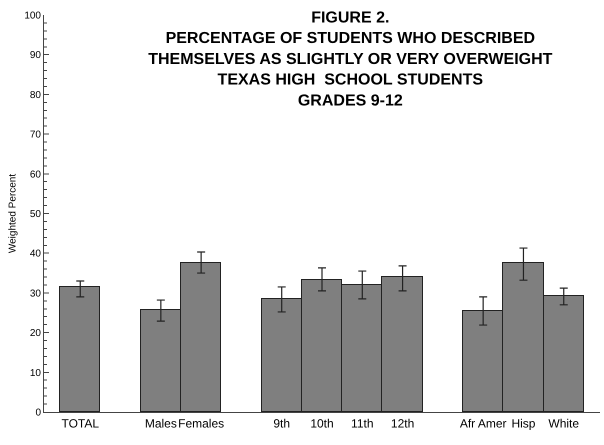 This screenshot has height=445, width=604. What do you see at coordinates (12, 214) in the screenshot?
I see `y-axis-title: Weighted Percent` at bounding box center [12, 214].